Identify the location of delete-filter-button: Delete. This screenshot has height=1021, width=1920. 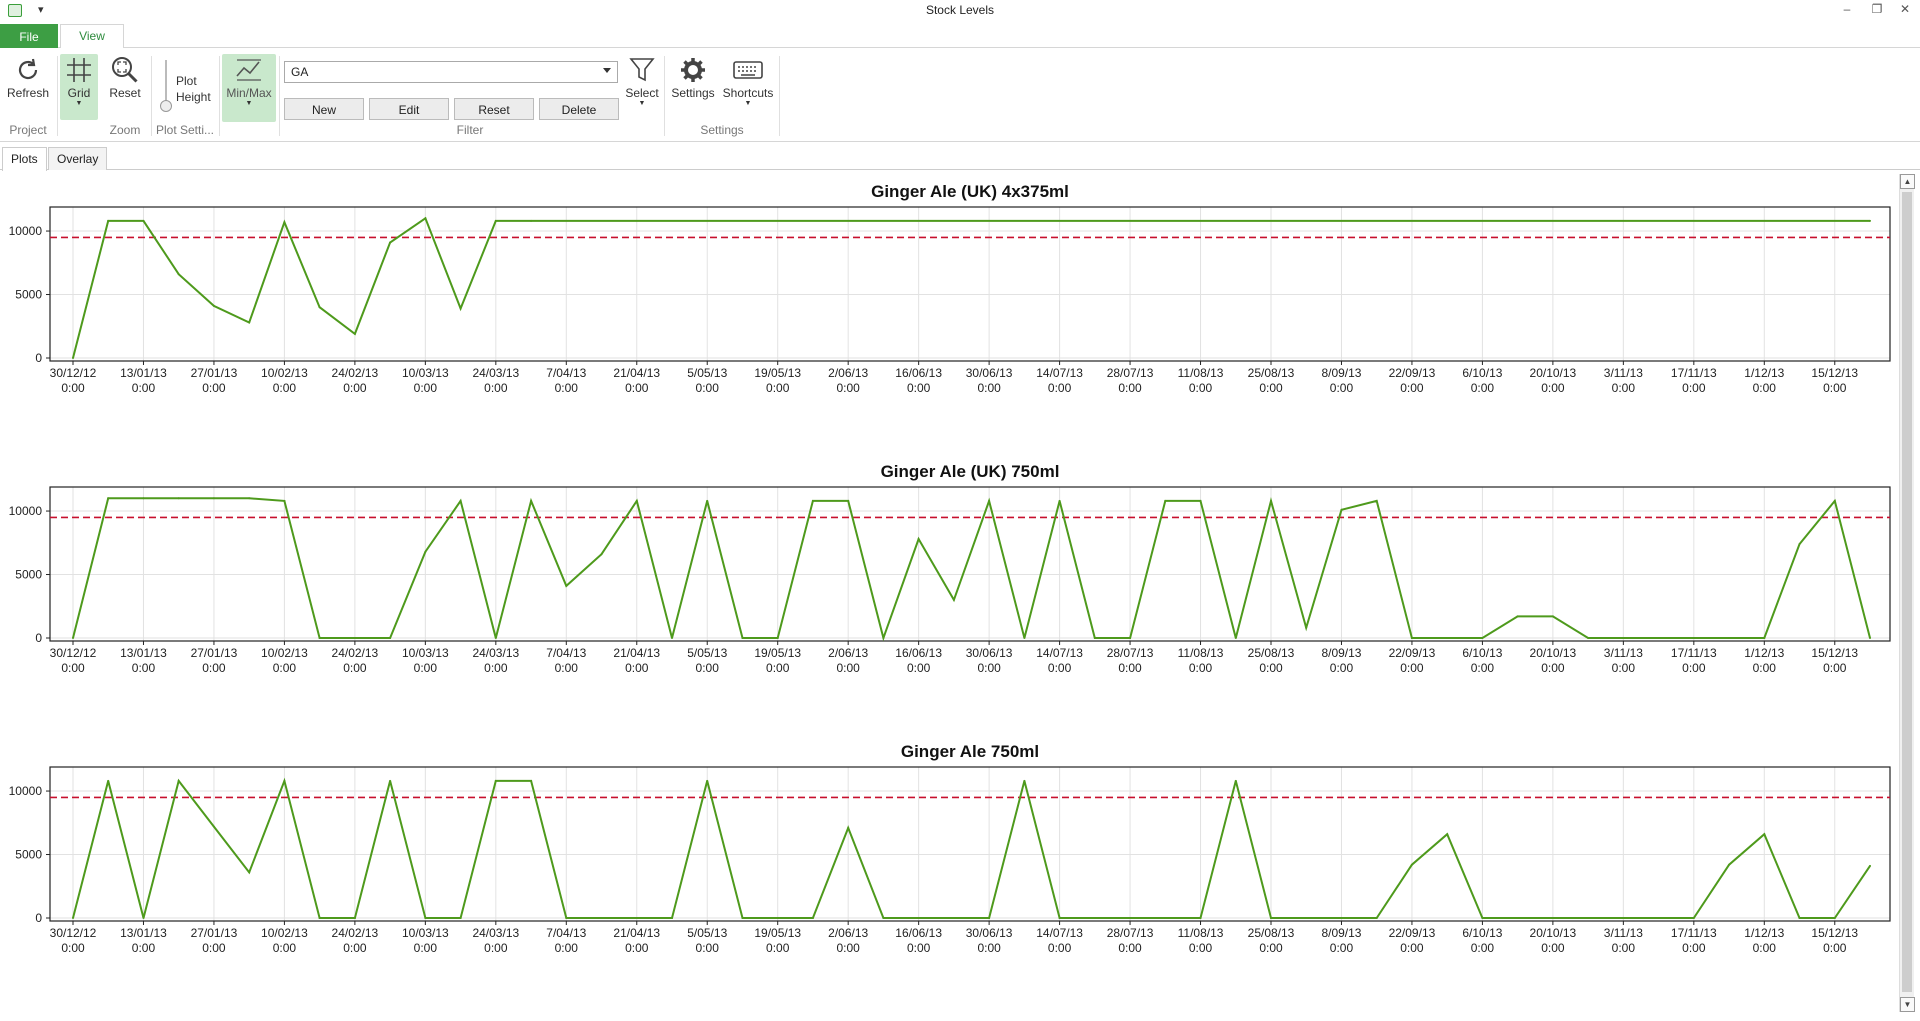
(579, 109).